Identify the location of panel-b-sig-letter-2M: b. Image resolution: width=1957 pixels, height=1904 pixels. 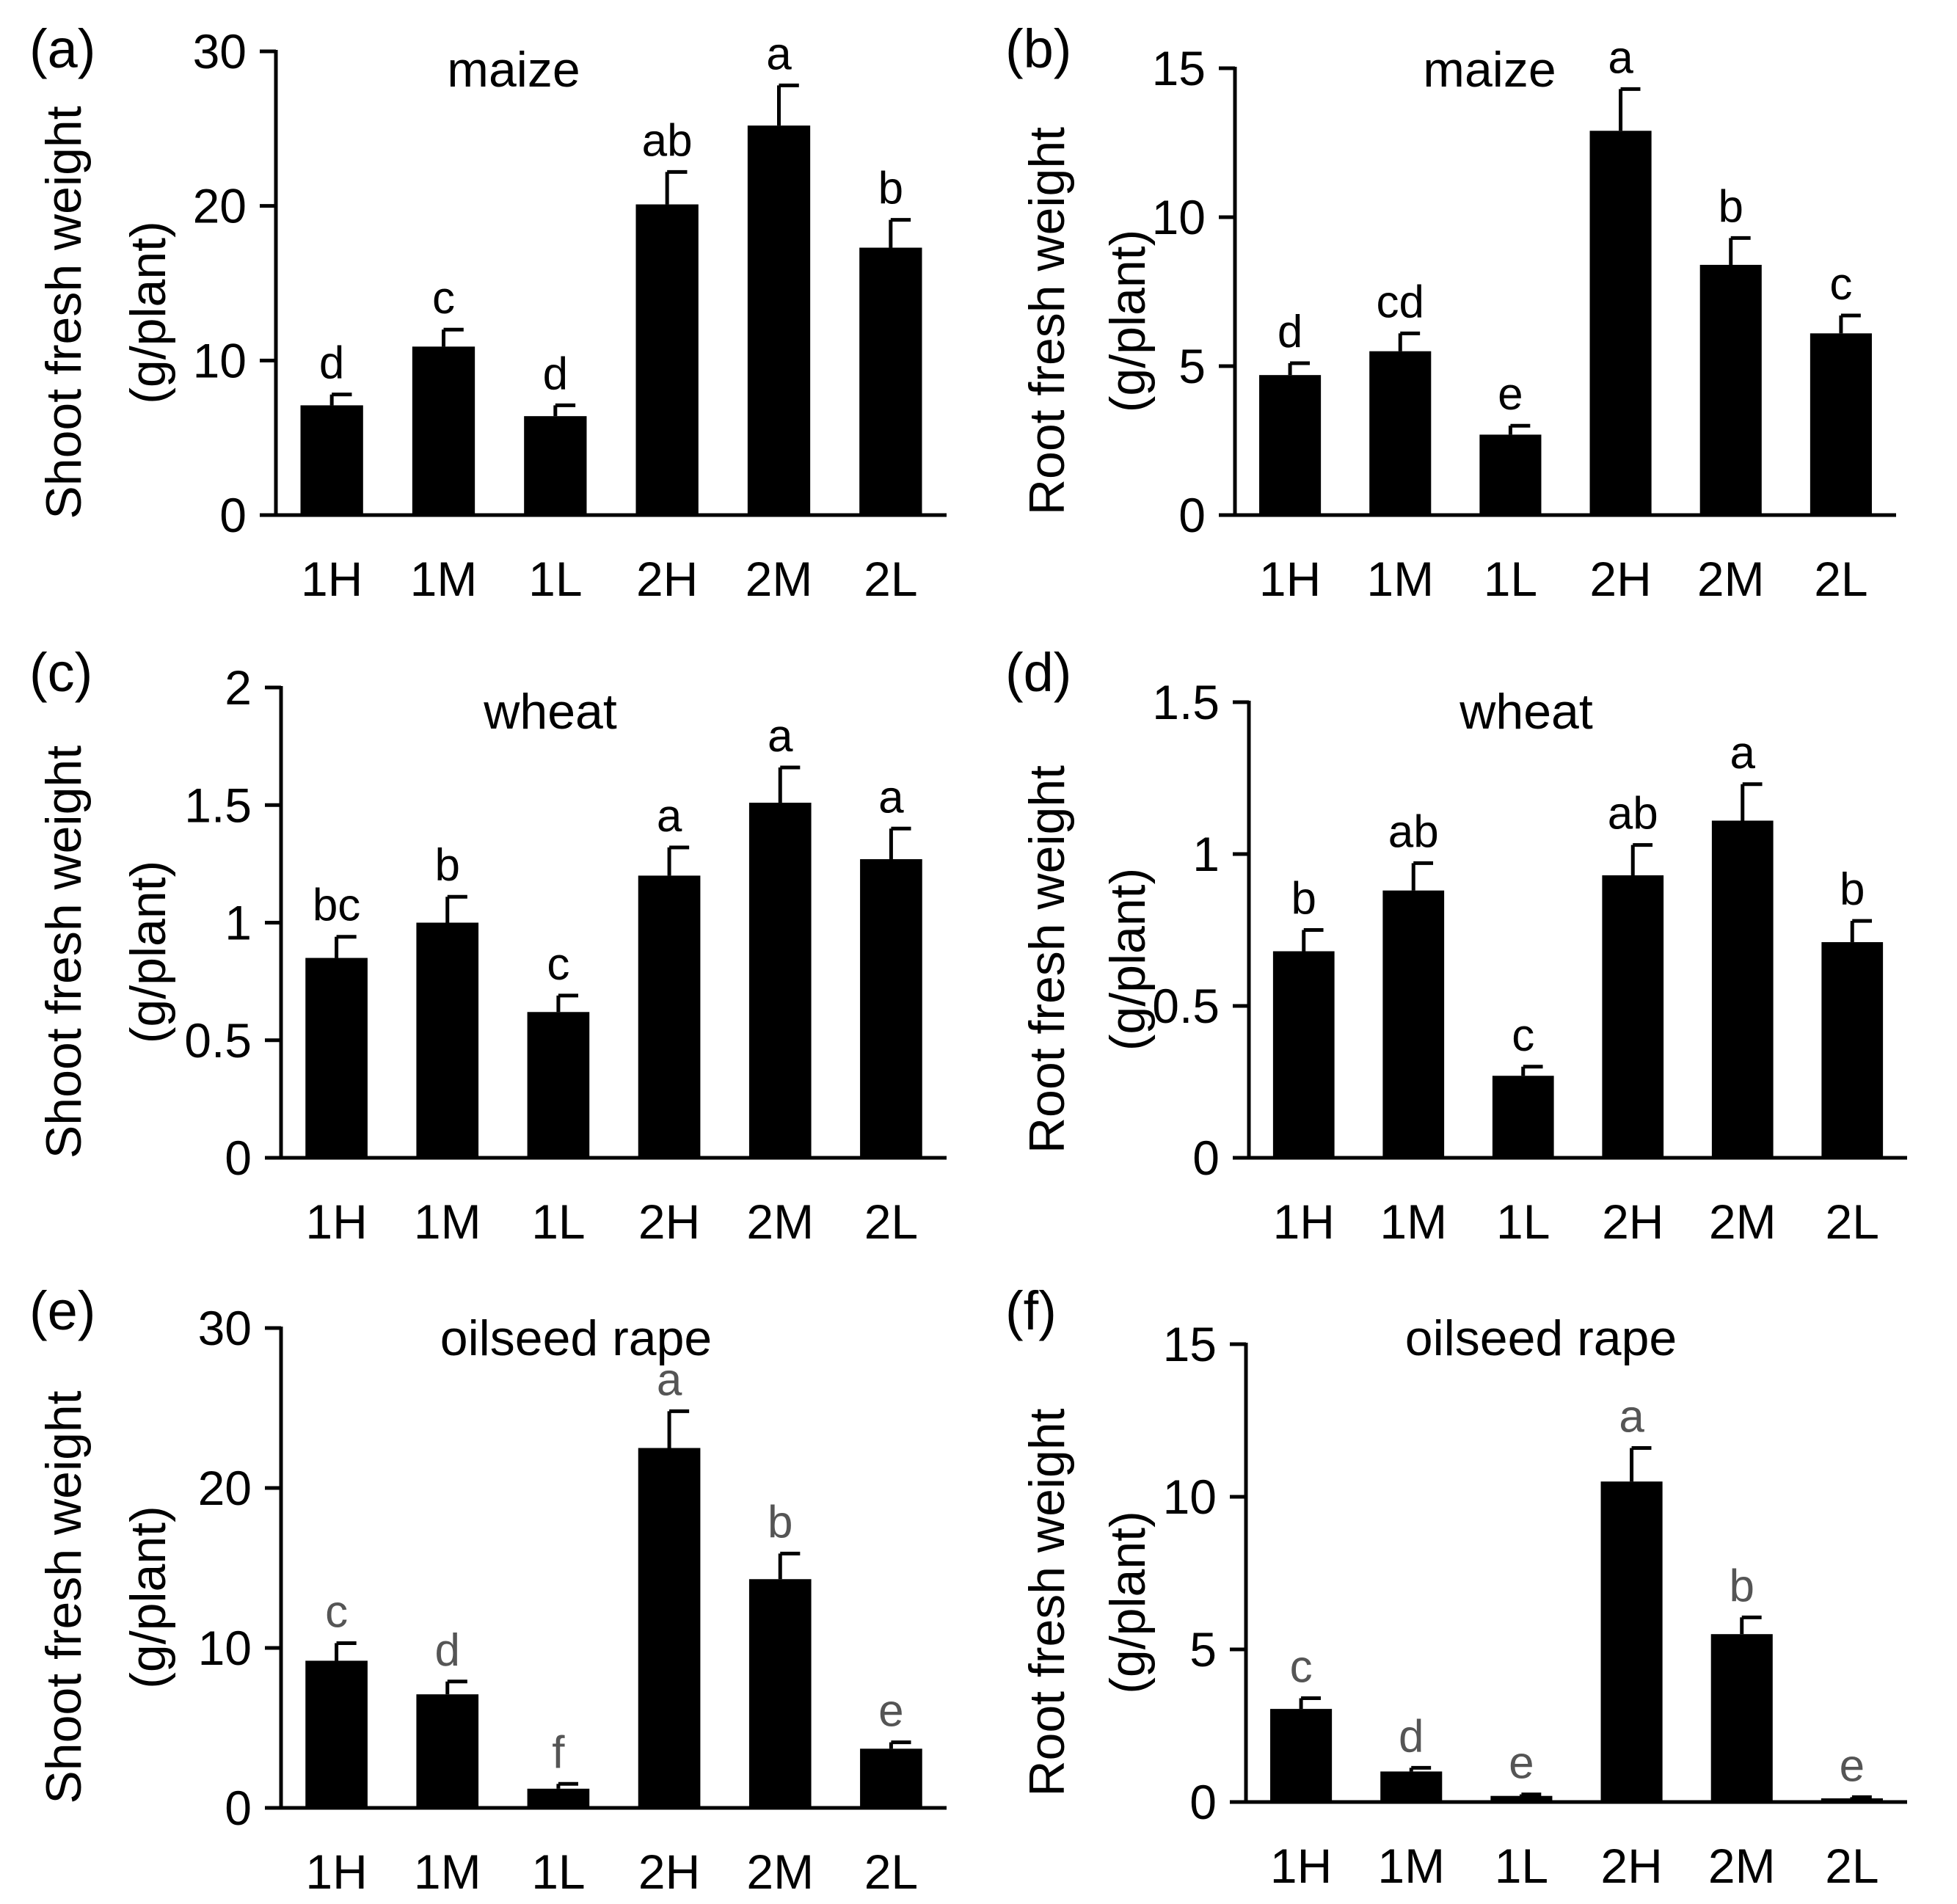
(1731, 207).